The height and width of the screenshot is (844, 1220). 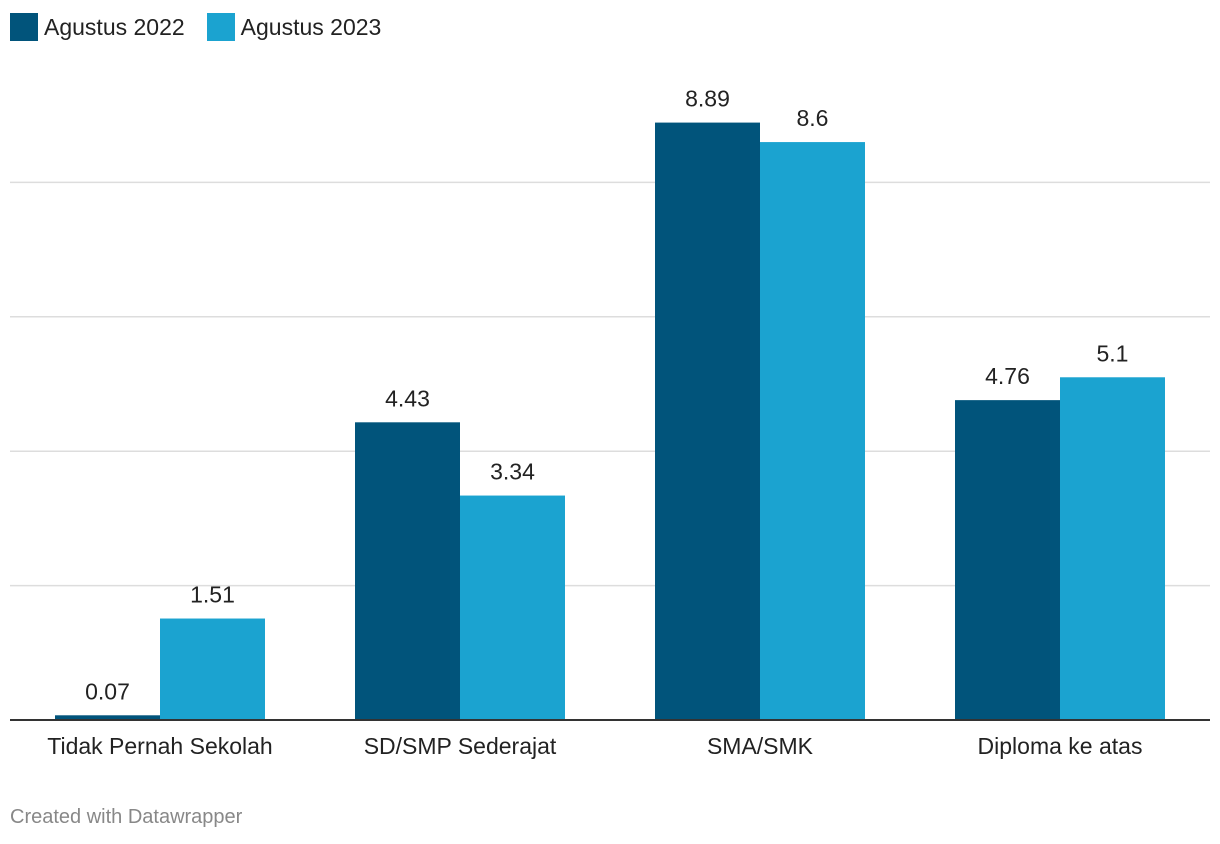 What do you see at coordinates (126, 817) in the screenshot?
I see `footer-credit: Created with Datawrapper` at bounding box center [126, 817].